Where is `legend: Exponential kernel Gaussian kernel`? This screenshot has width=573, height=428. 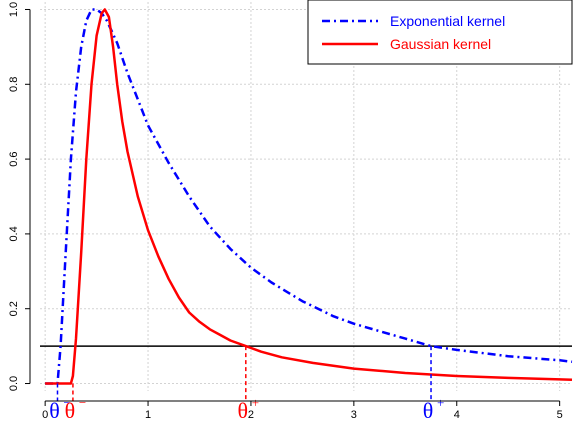 legend: Exponential kernel Gaussian kernel is located at coordinates (440, 32).